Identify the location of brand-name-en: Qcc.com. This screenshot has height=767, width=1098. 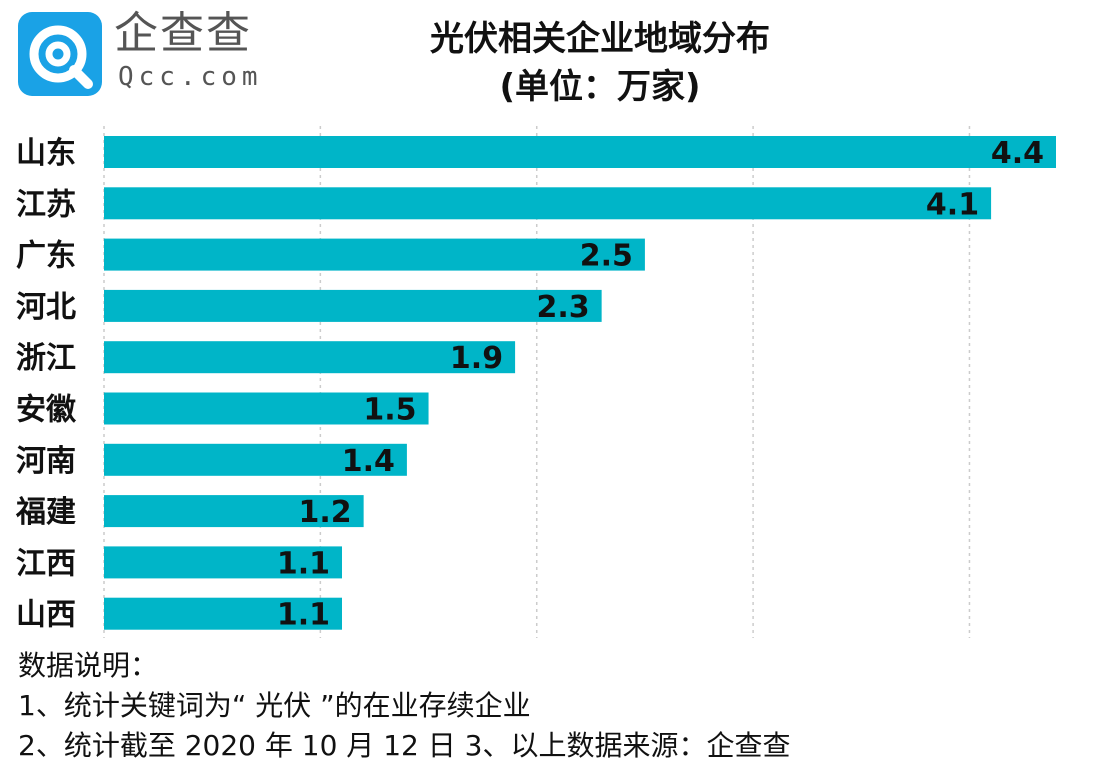
(190, 77).